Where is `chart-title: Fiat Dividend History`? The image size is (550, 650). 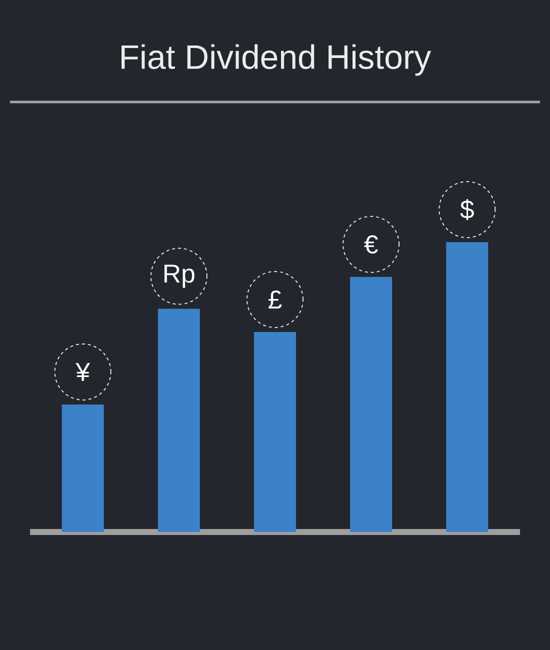 chart-title: Fiat Dividend History is located at coordinates (277, 60).